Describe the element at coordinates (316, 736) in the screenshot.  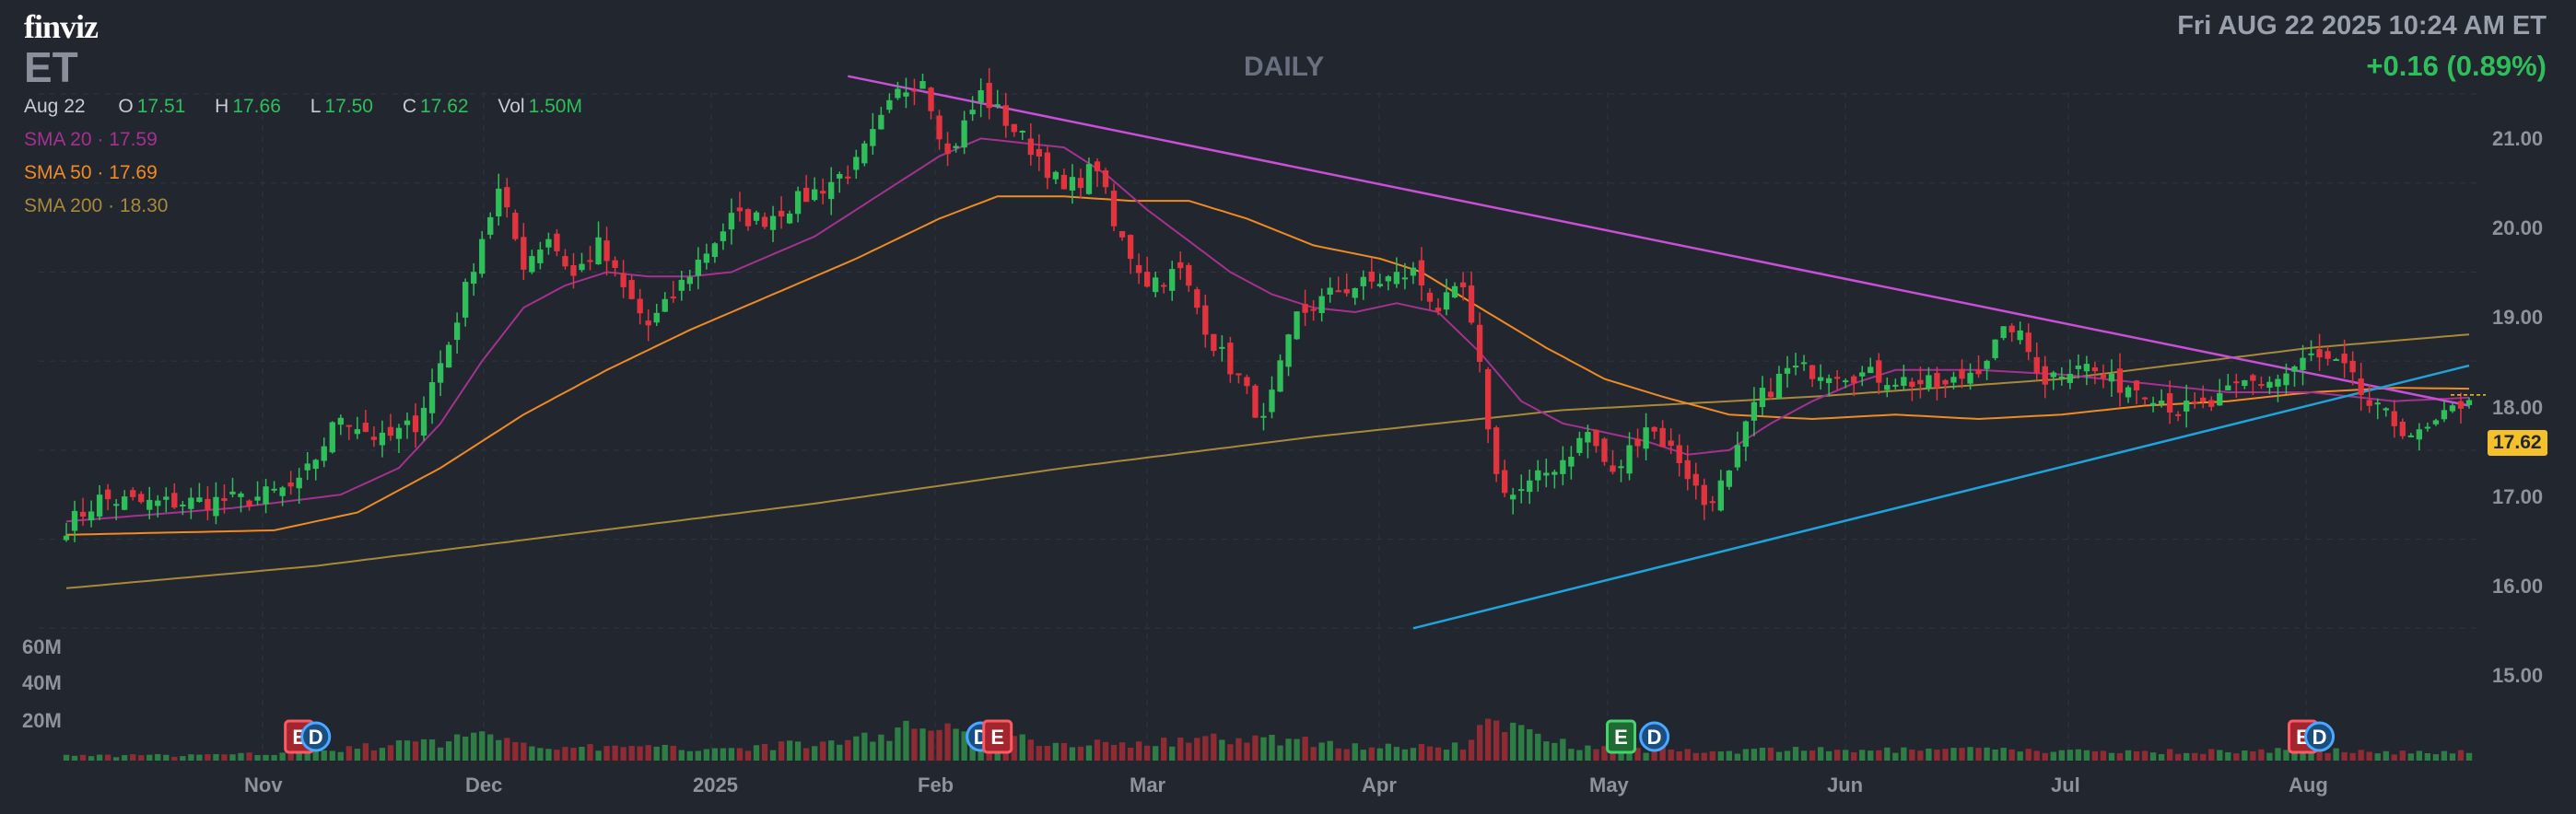
I see `dividend-marker` at that location.